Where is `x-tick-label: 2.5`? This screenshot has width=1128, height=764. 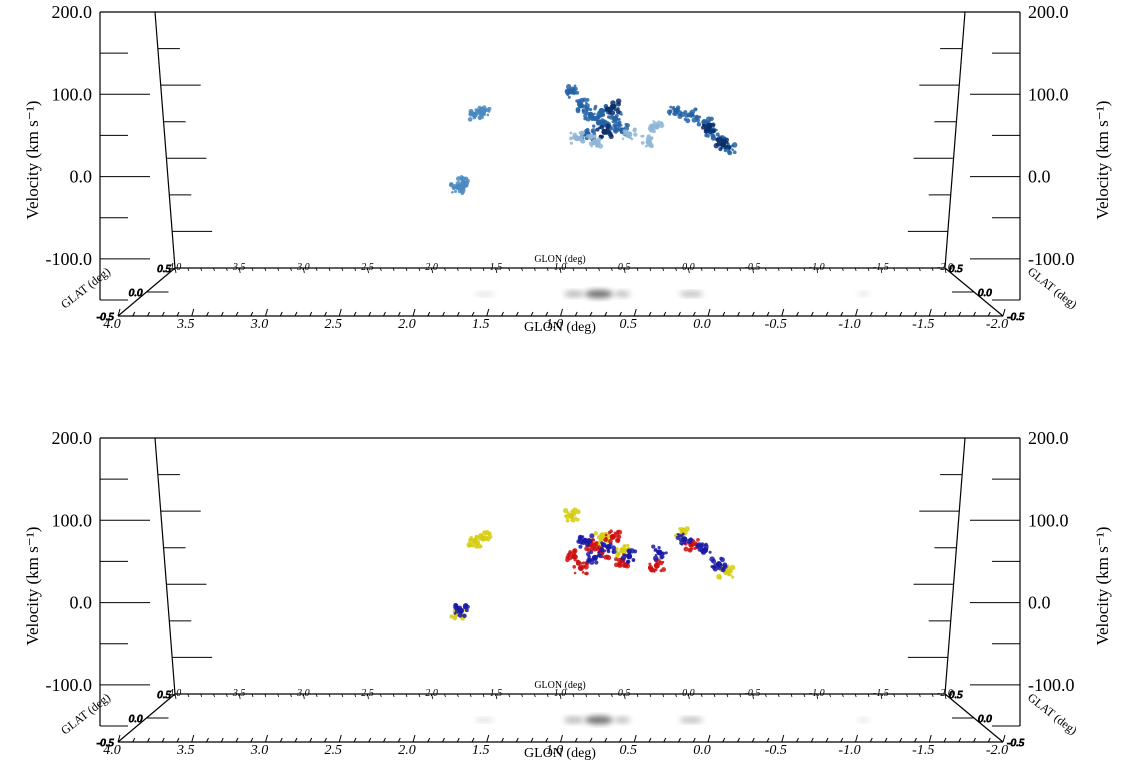 x-tick-label: 2.5 is located at coordinates (367, 693).